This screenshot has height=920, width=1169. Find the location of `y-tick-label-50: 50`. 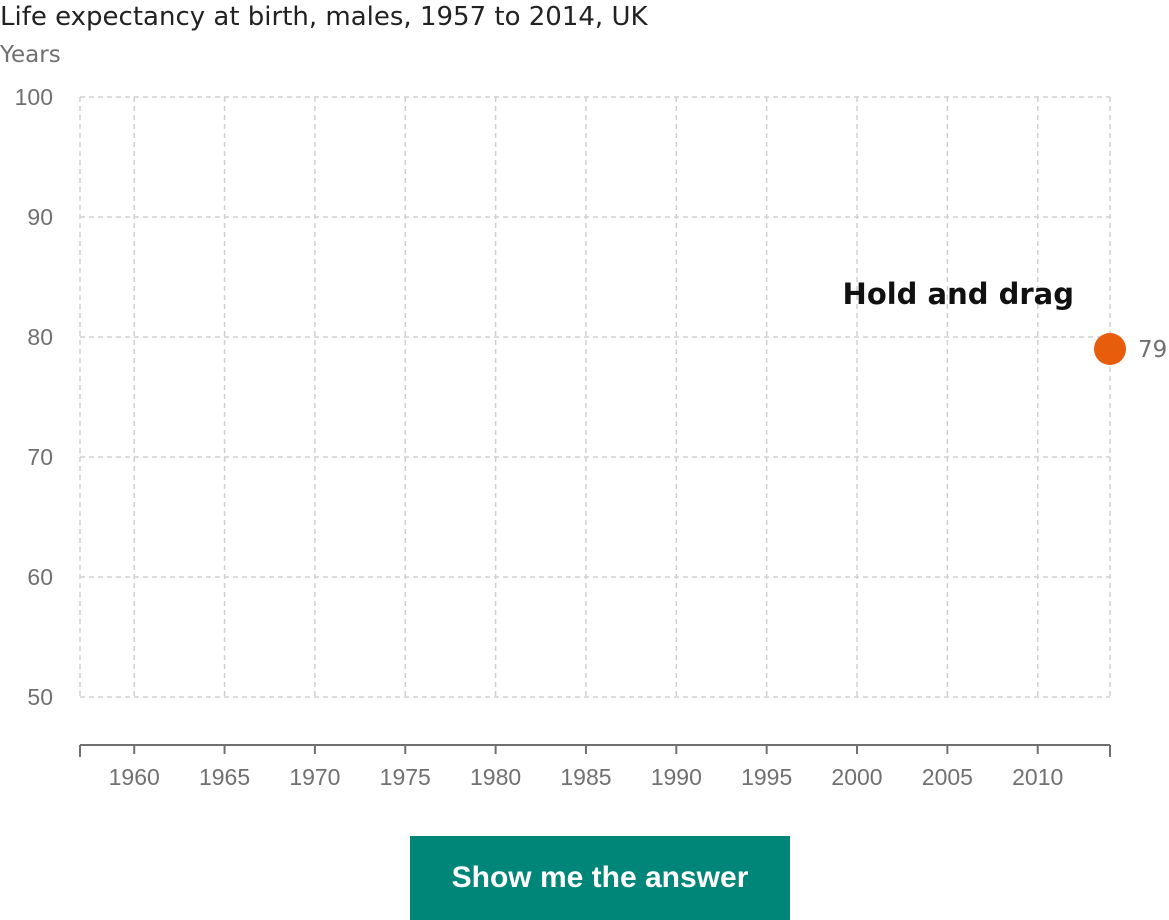

y-tick-label-50: 50 is located at coordinates (40, 697).